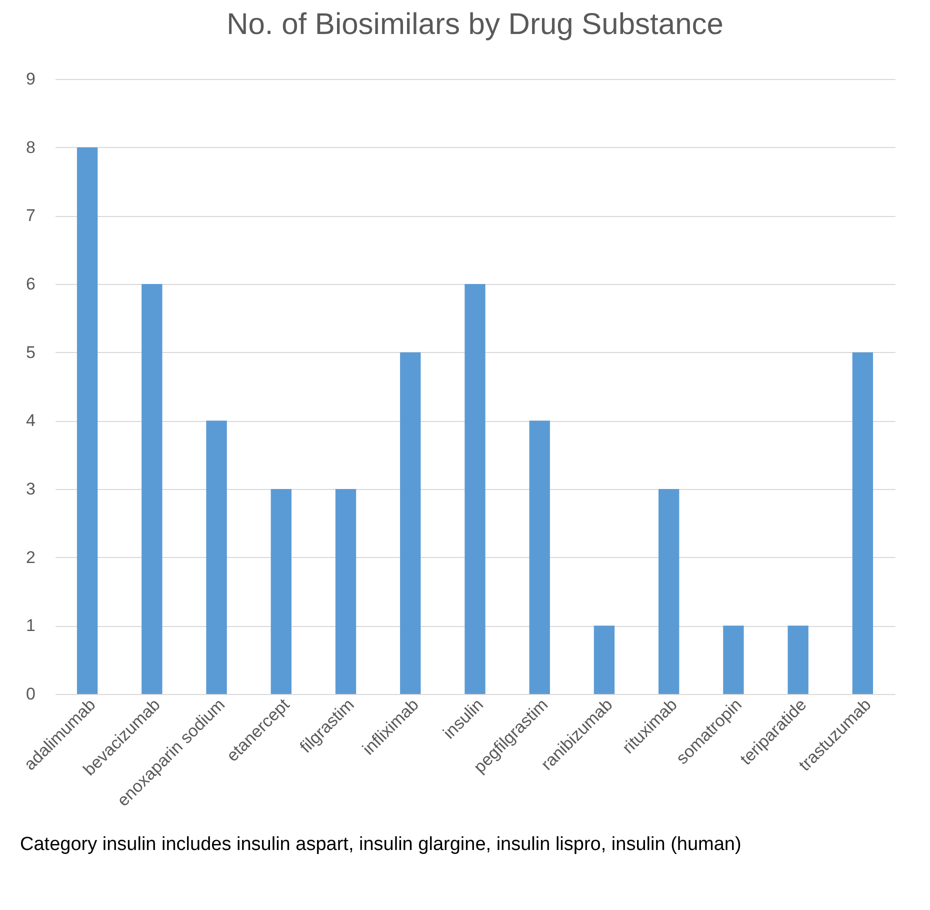 The width and height of the screenshot is (930, 910). What do you see at coordinates (31, 284) in the screenshot?
I see `y-tick-label: 6` at bounding box center [31, 284].